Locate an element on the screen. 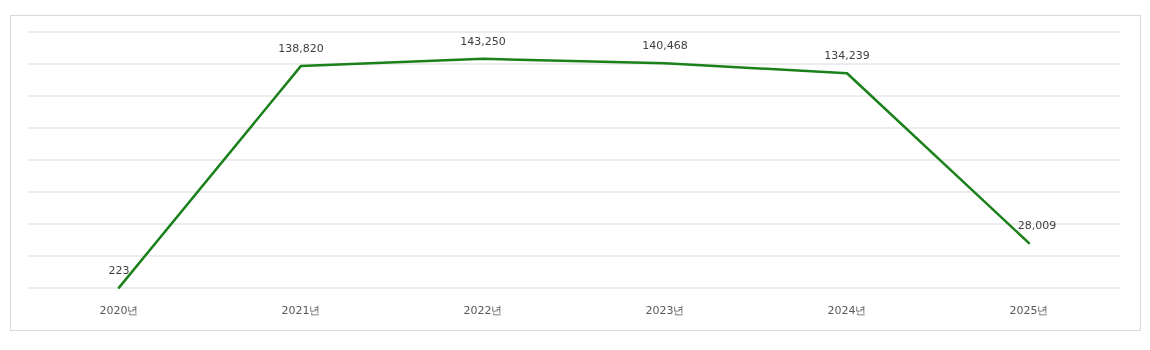  data-label: 223 is located at coordinates (119, 270).